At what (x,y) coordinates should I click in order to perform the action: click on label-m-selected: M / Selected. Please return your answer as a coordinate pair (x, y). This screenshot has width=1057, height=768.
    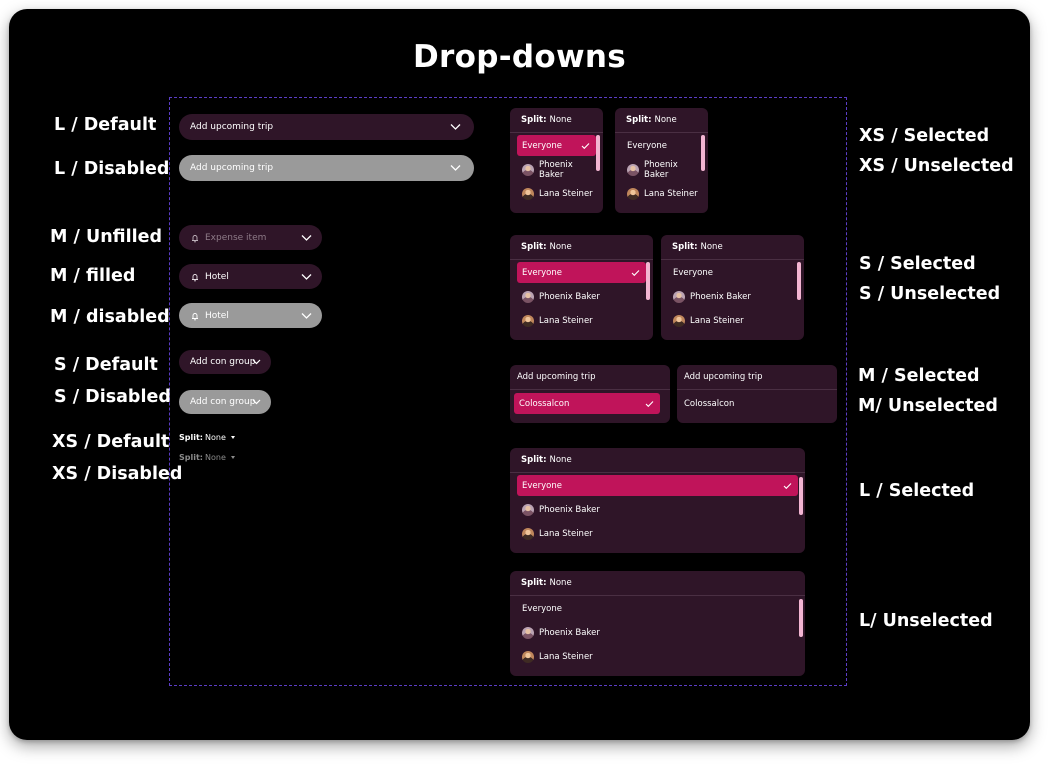
    Looking at the image, I should click on (919, 376).